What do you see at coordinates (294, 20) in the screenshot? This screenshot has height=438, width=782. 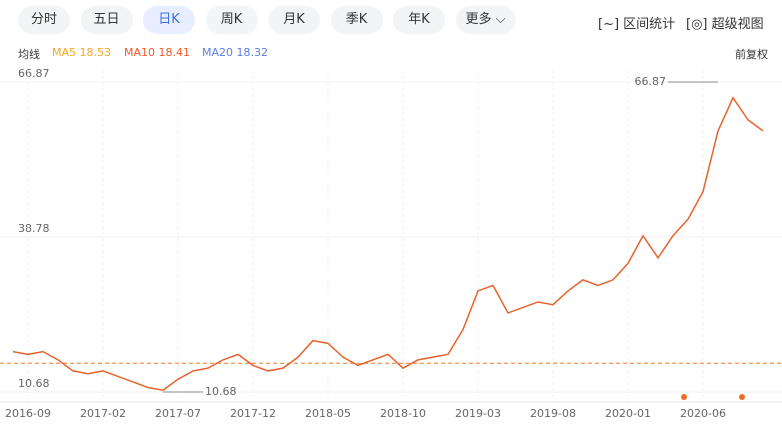 I see `tab: 月K` at bounding box center [294, 20].